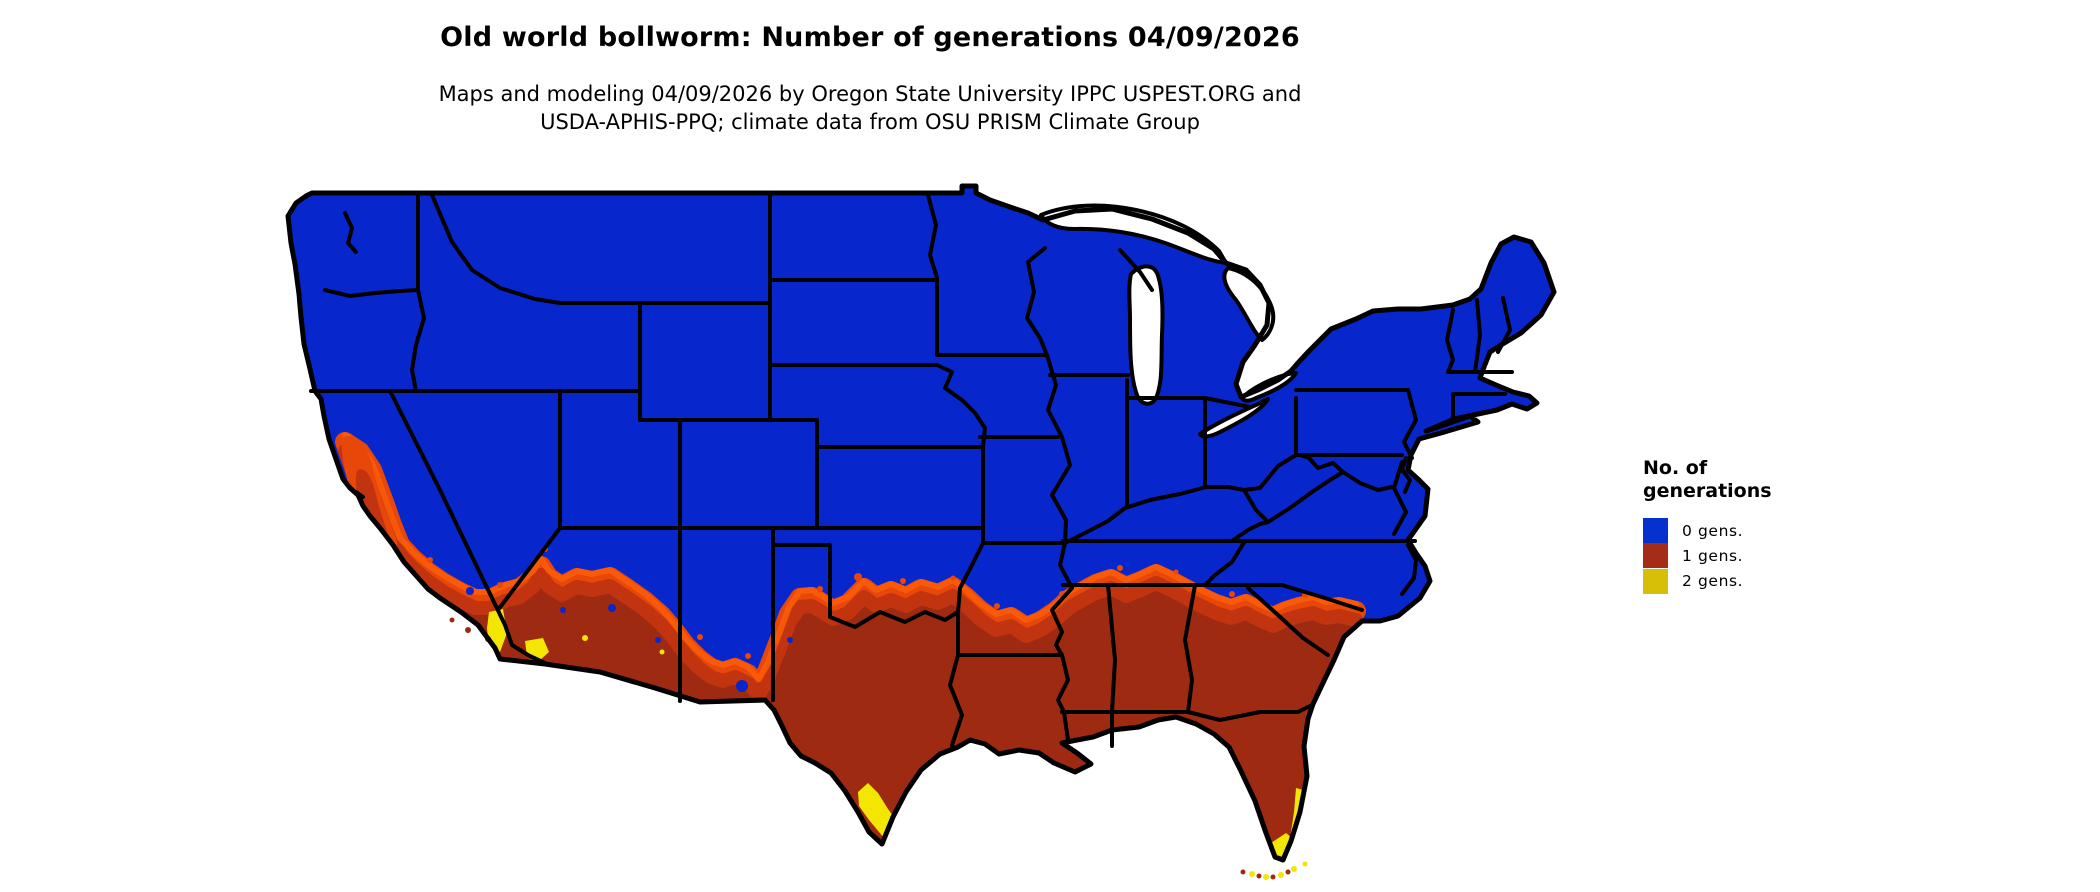 Image resolution: width=2100 pixels, height=892 pixels. Describe the element at coordinates (1146, 335) in the screenshot. I see `lake-michigan` at that location.